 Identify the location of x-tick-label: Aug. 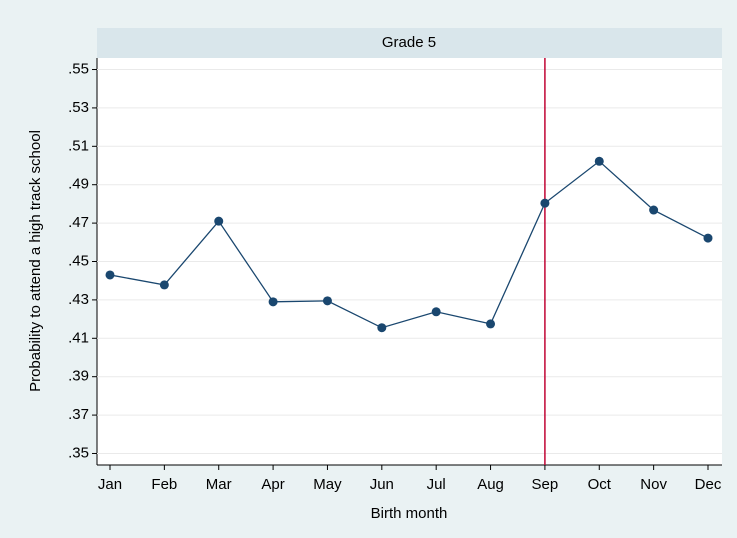
(490, 484).